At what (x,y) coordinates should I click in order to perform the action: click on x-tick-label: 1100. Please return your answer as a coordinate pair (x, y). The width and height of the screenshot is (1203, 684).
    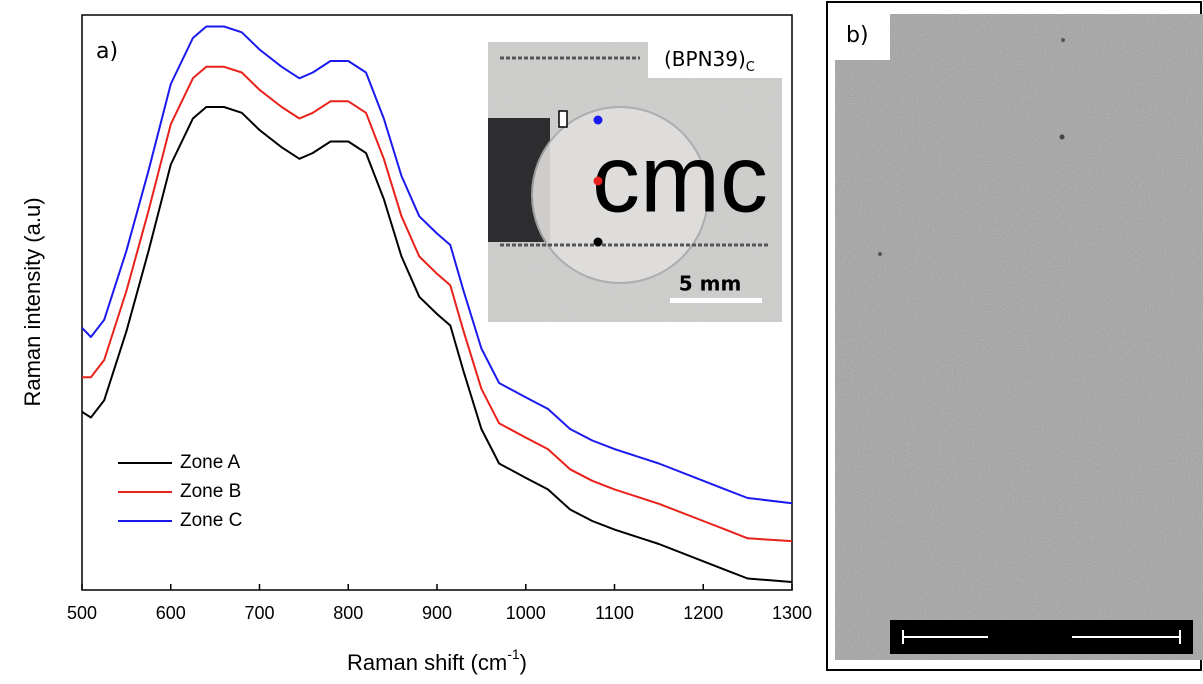
    Looking at the image, I should click on (614, 613).